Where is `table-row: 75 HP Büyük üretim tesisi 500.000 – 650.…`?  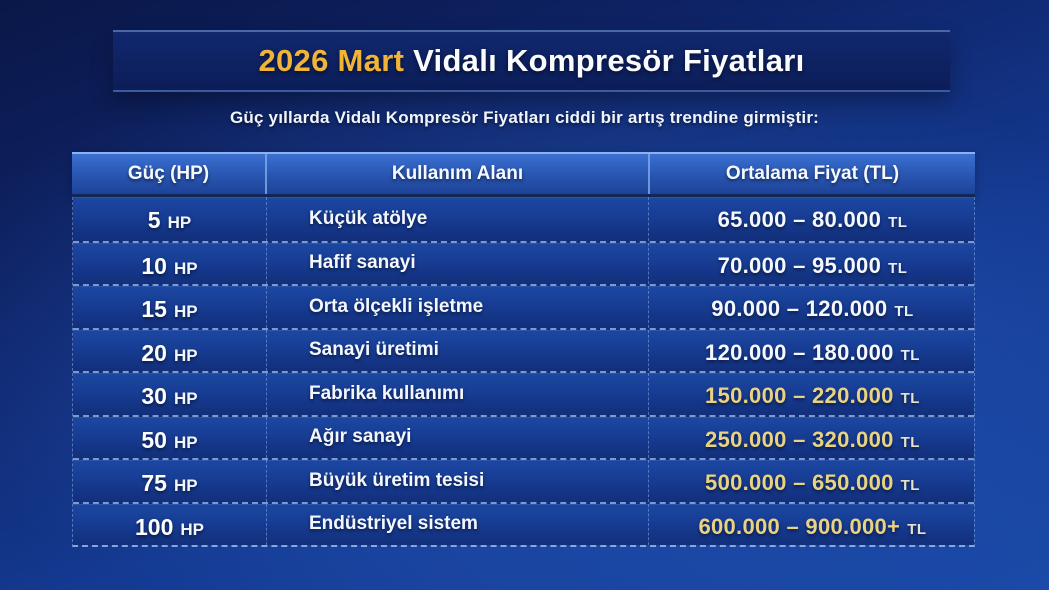 table-row: 75 HP Büyük üretim tesisi 500.000 – 650.… is located at coordinates (523, 480).